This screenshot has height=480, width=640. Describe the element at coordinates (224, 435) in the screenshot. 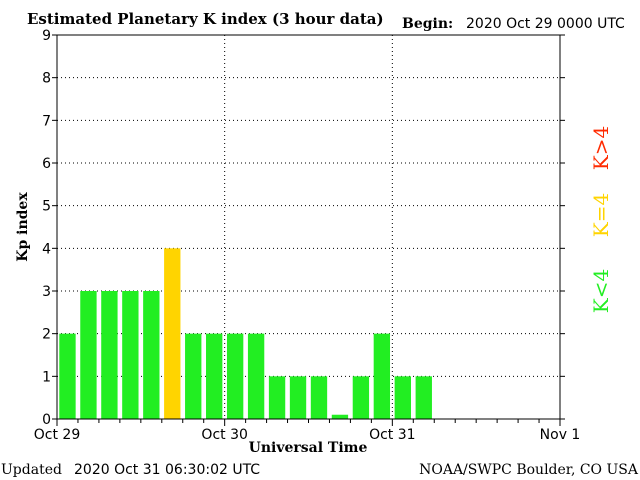

I see `x-tick-label: Oct 30` at that location.